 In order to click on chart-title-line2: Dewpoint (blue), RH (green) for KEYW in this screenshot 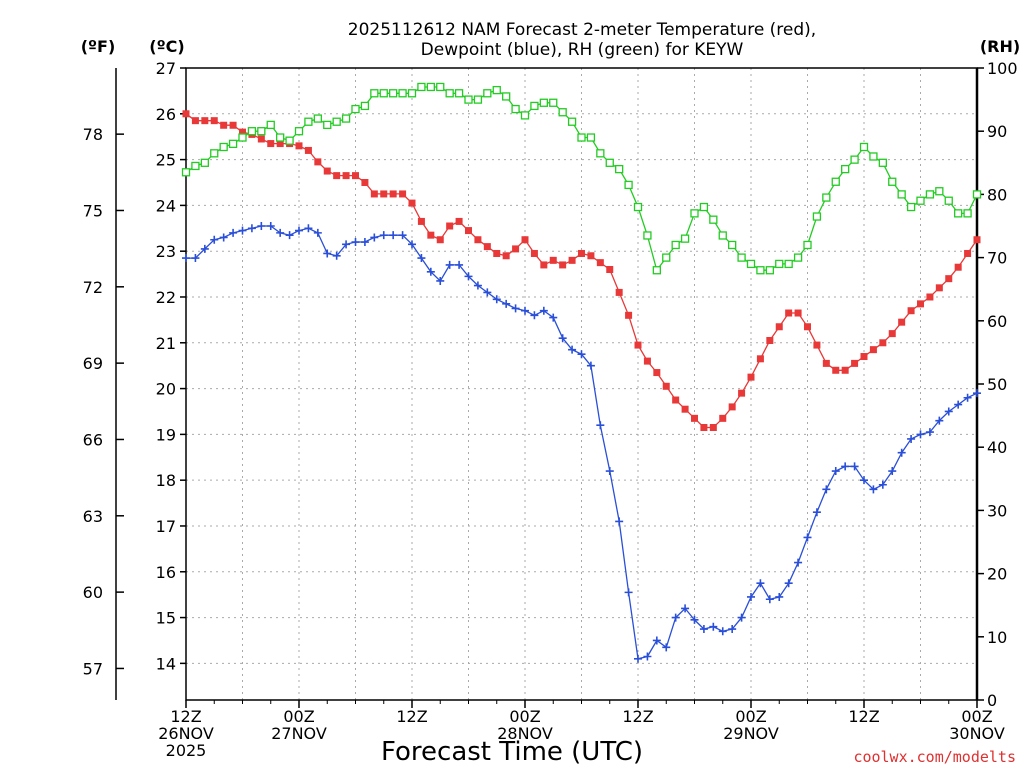, I will do `click(582, 50)`.